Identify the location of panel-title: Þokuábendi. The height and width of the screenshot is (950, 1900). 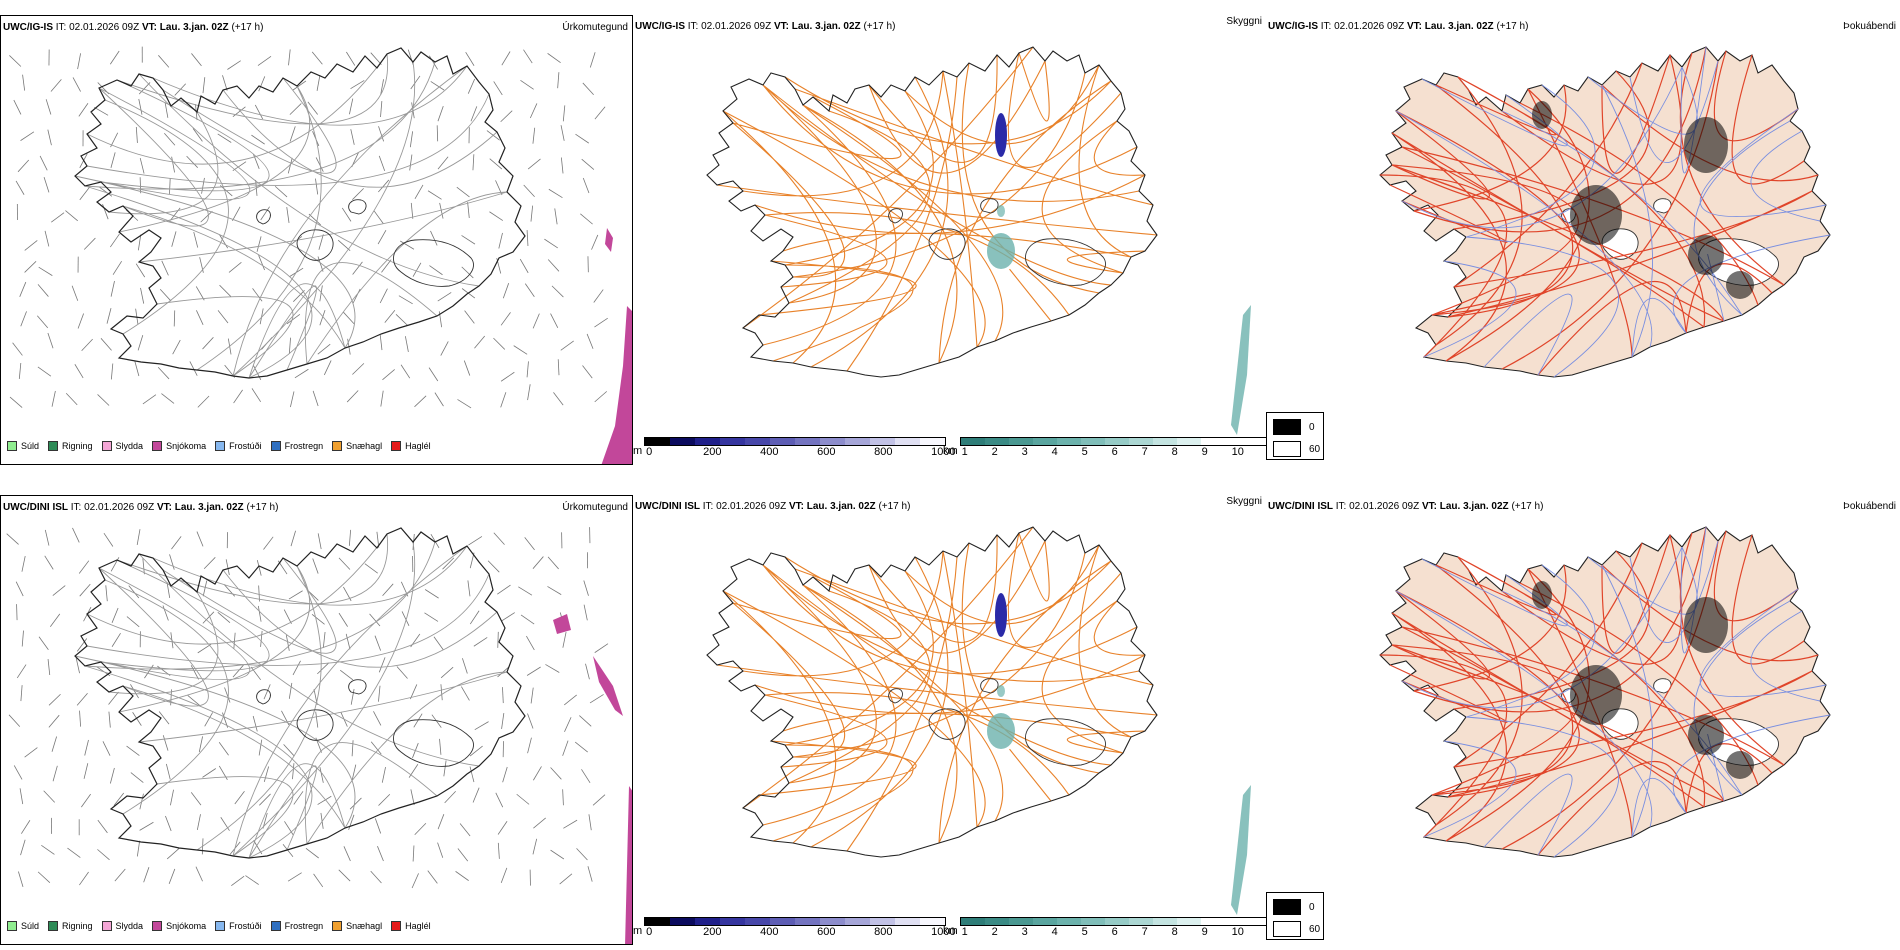
(1869, 26).